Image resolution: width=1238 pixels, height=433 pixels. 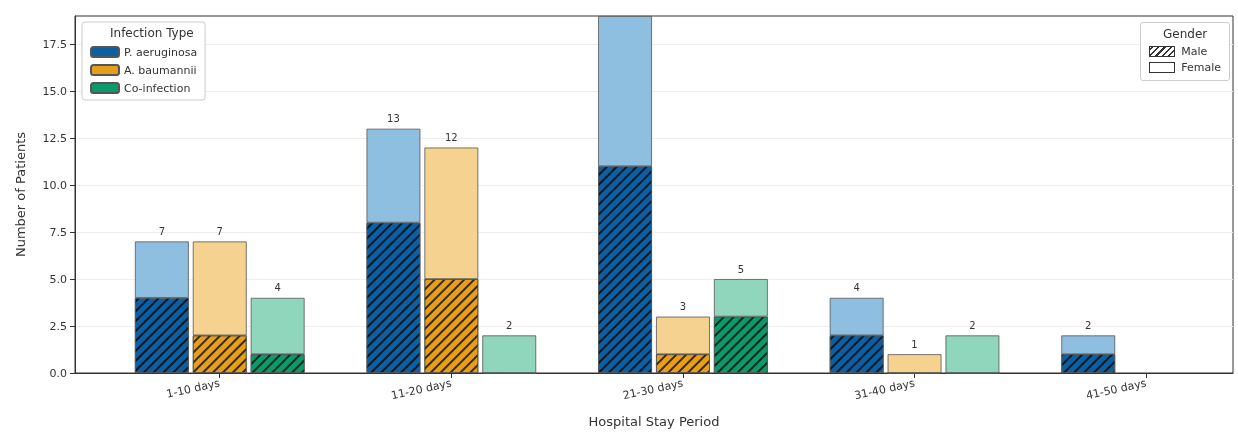 What do you see at coordinates (653, 389) in the screenshot?
I see `x-tick-label: 21-30 days` at bounding box center [653, 389].